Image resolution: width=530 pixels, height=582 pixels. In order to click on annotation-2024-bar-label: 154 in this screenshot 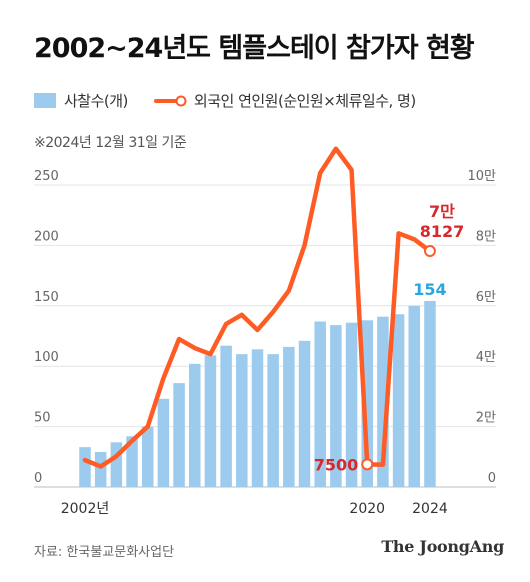, I will do `click(429, 289)`.